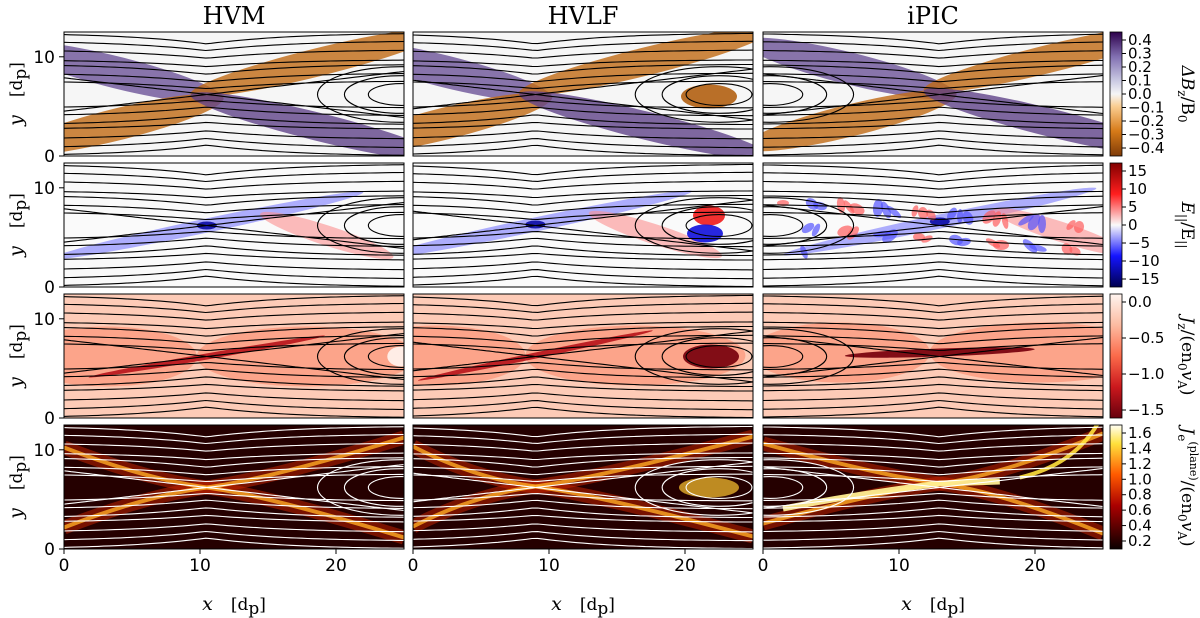  I want to click on x-axis-label-1: x [dp], so click(583, 605).